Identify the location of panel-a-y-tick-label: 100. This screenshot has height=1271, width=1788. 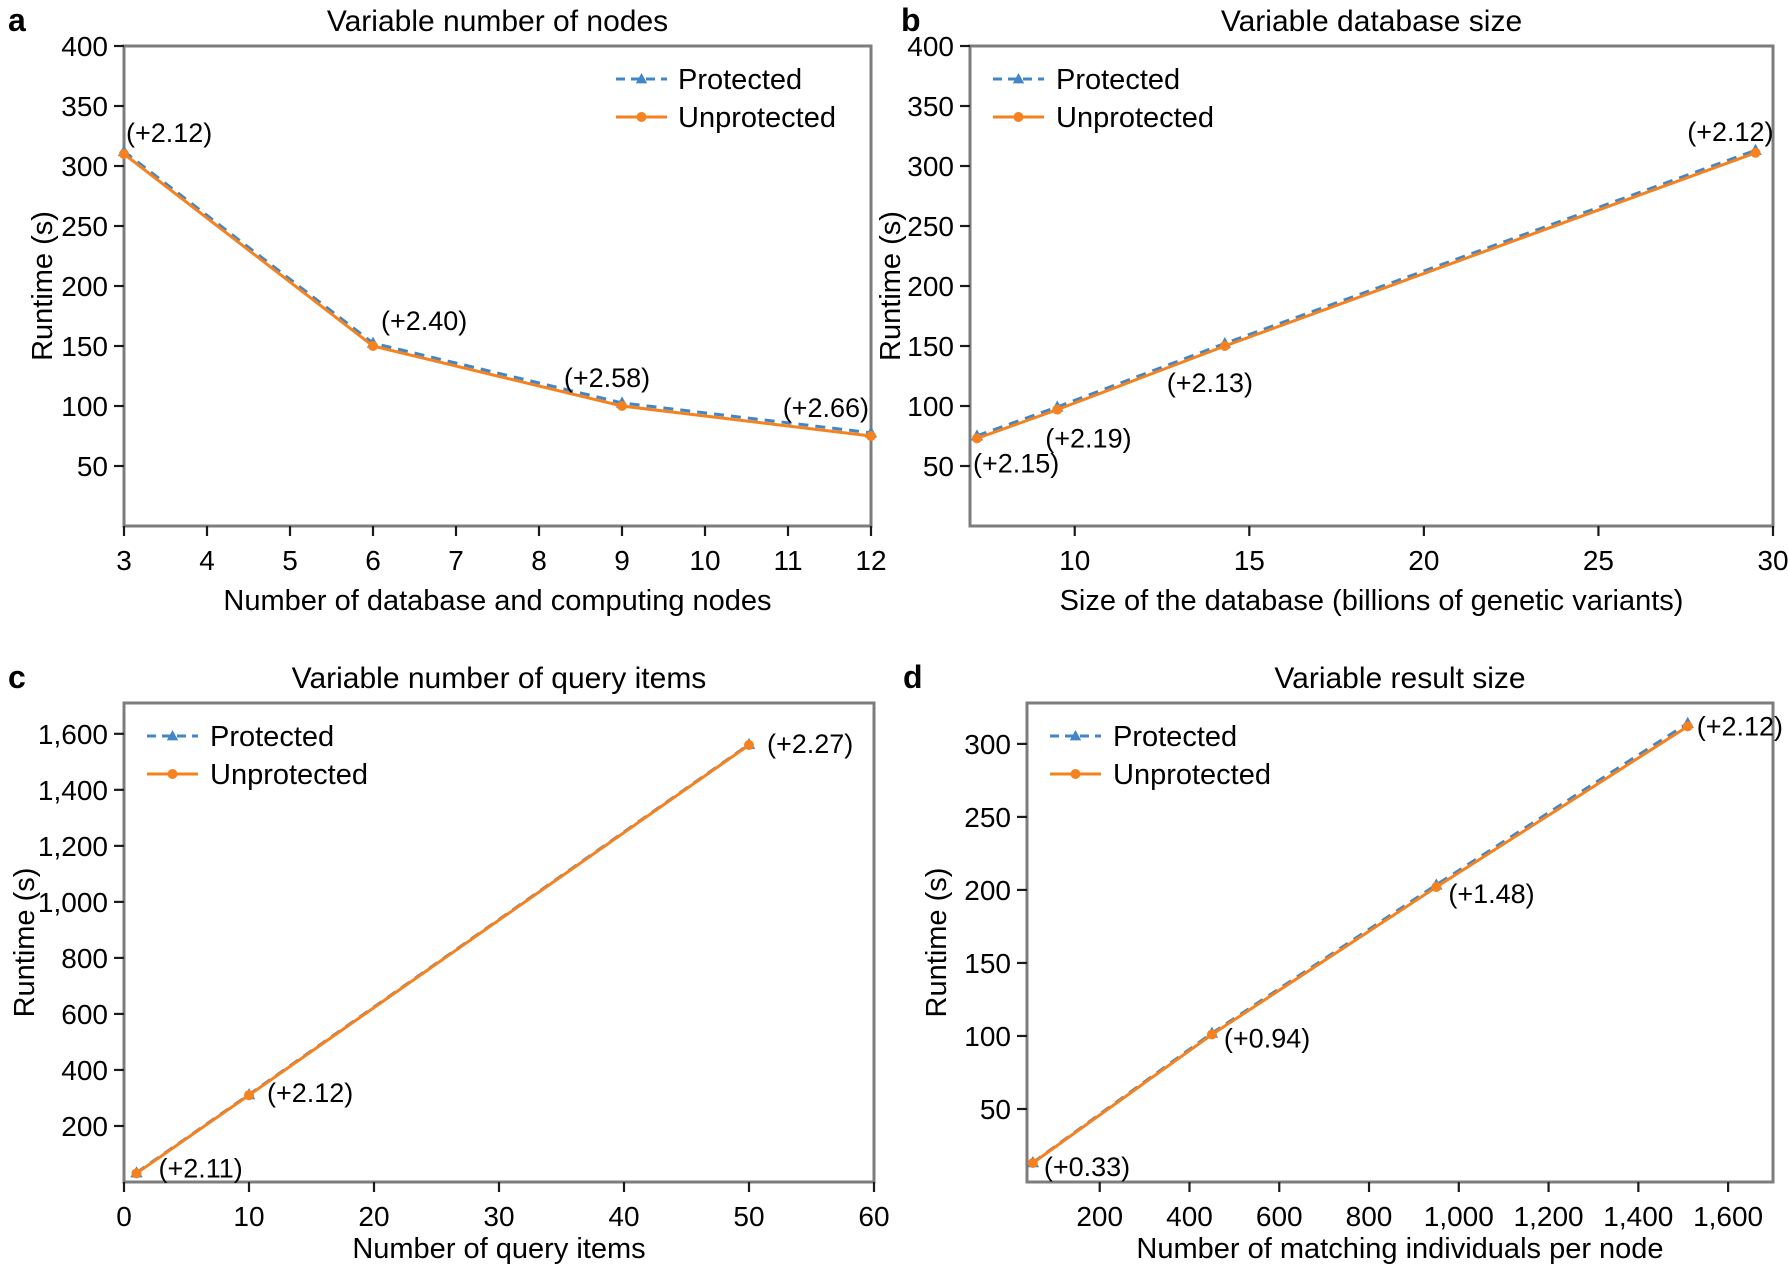
(84, 406).